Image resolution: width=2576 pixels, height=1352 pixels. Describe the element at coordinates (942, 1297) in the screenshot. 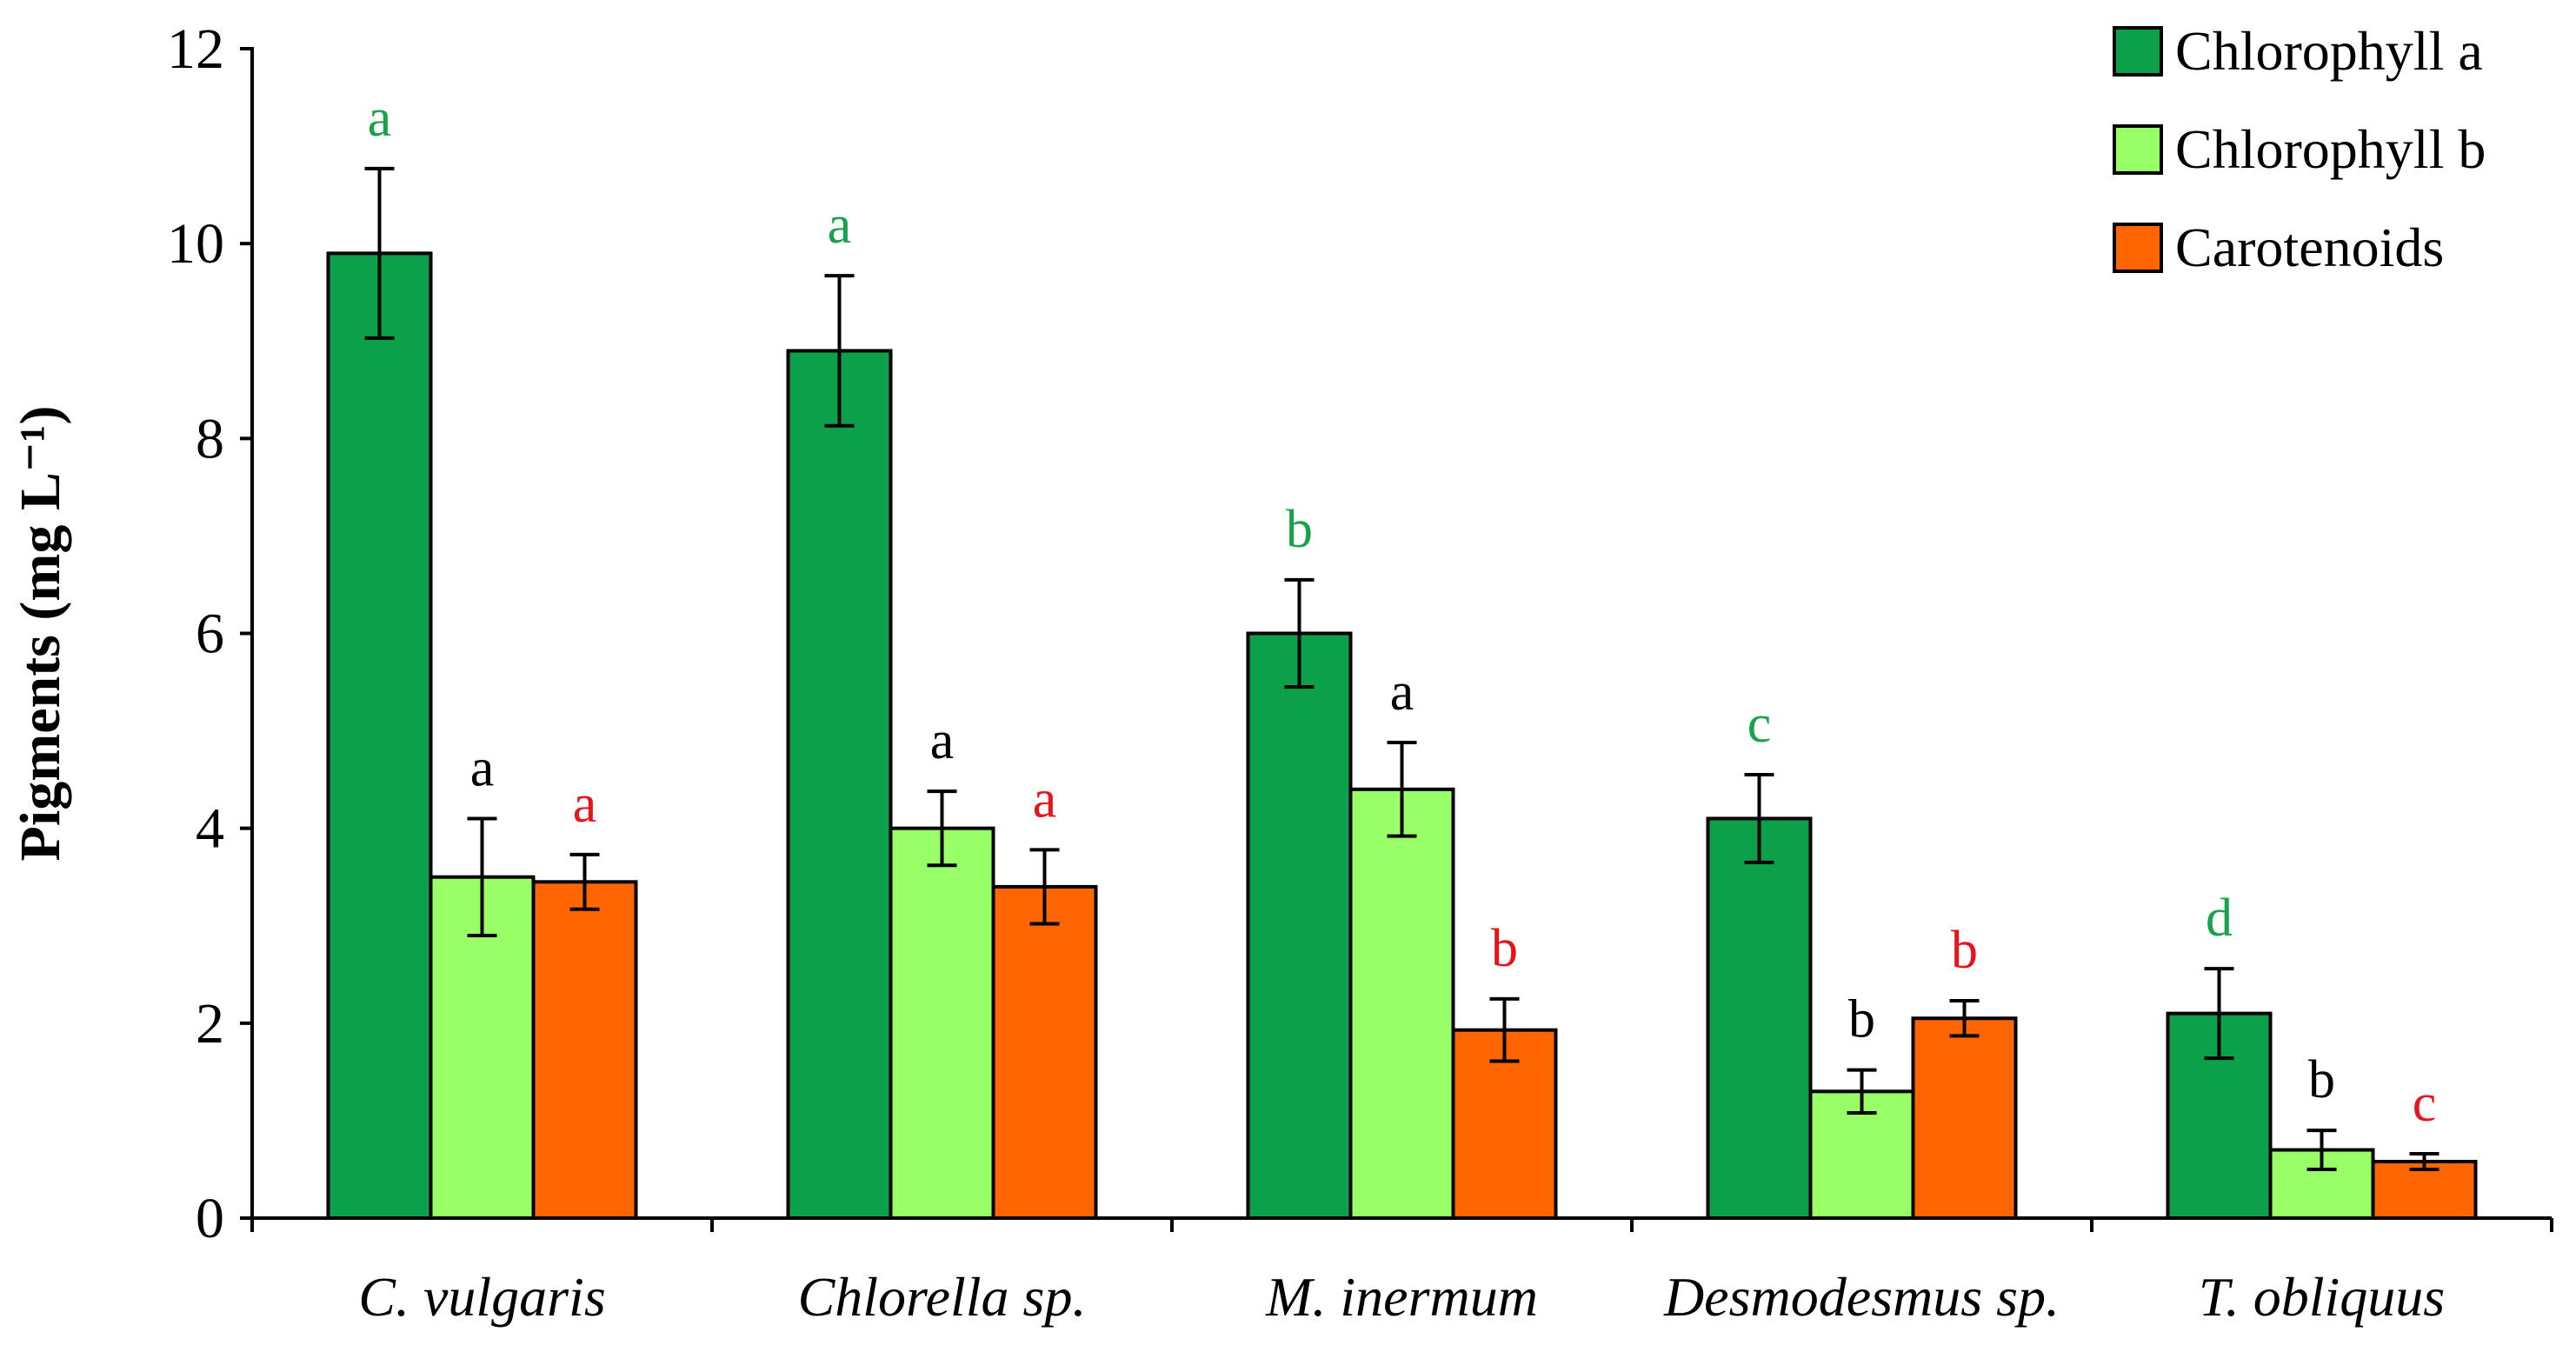

I see `category-label: Chlorella sp.` at that location.